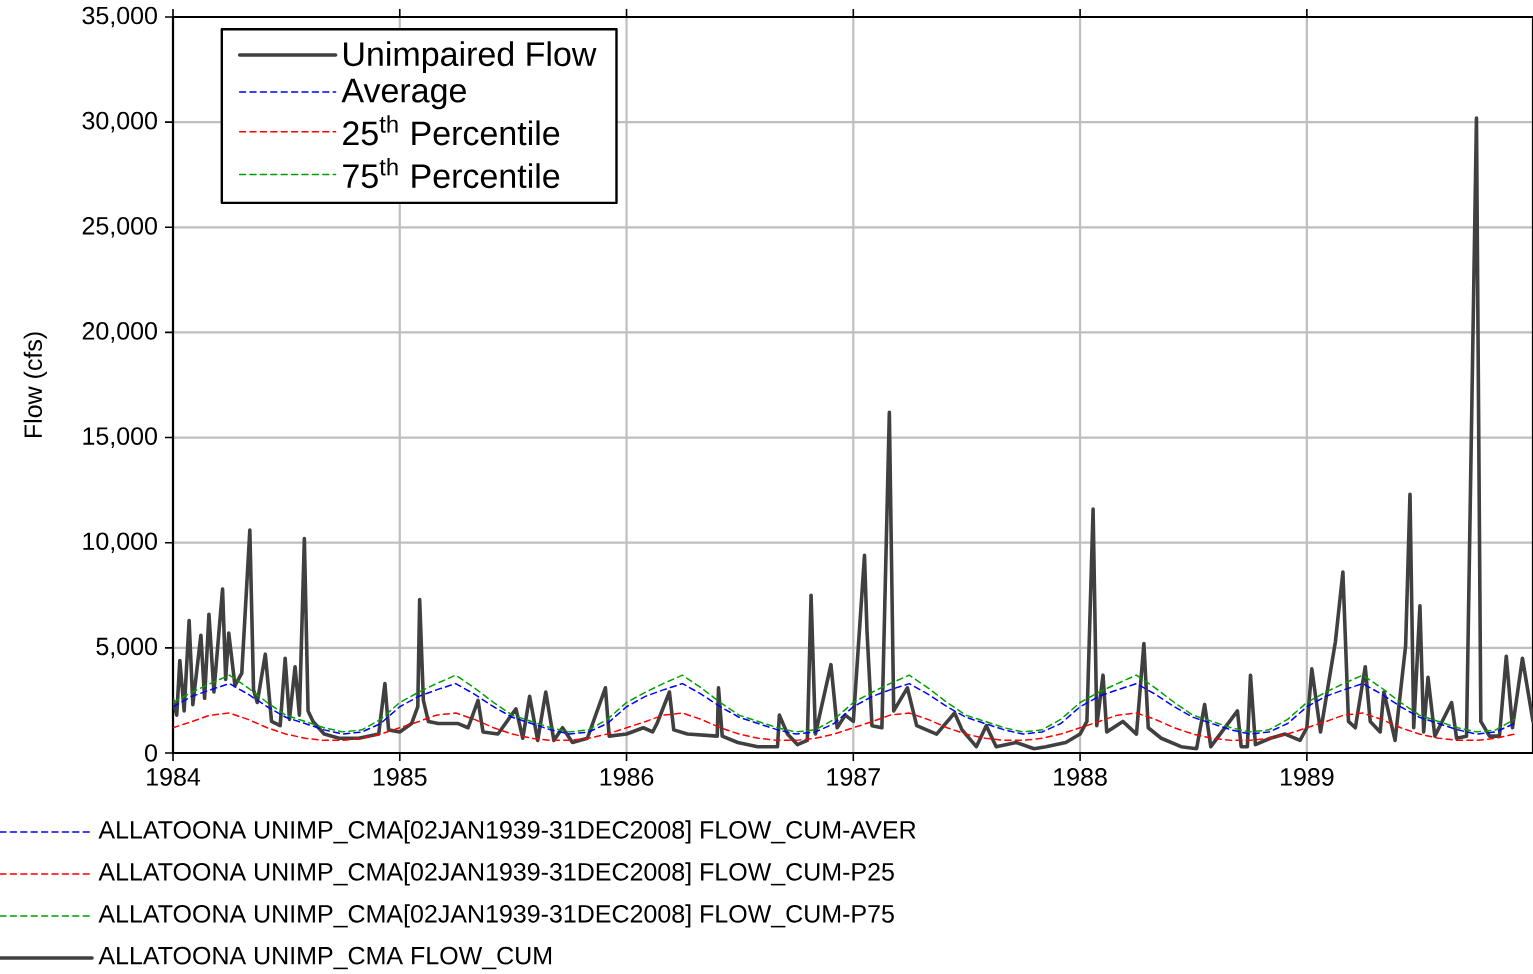 The image size is (1533, 974). Describe the element at coordinates (853, 777) in the screenshot. I see `x-tick-label: 1987` at that location.